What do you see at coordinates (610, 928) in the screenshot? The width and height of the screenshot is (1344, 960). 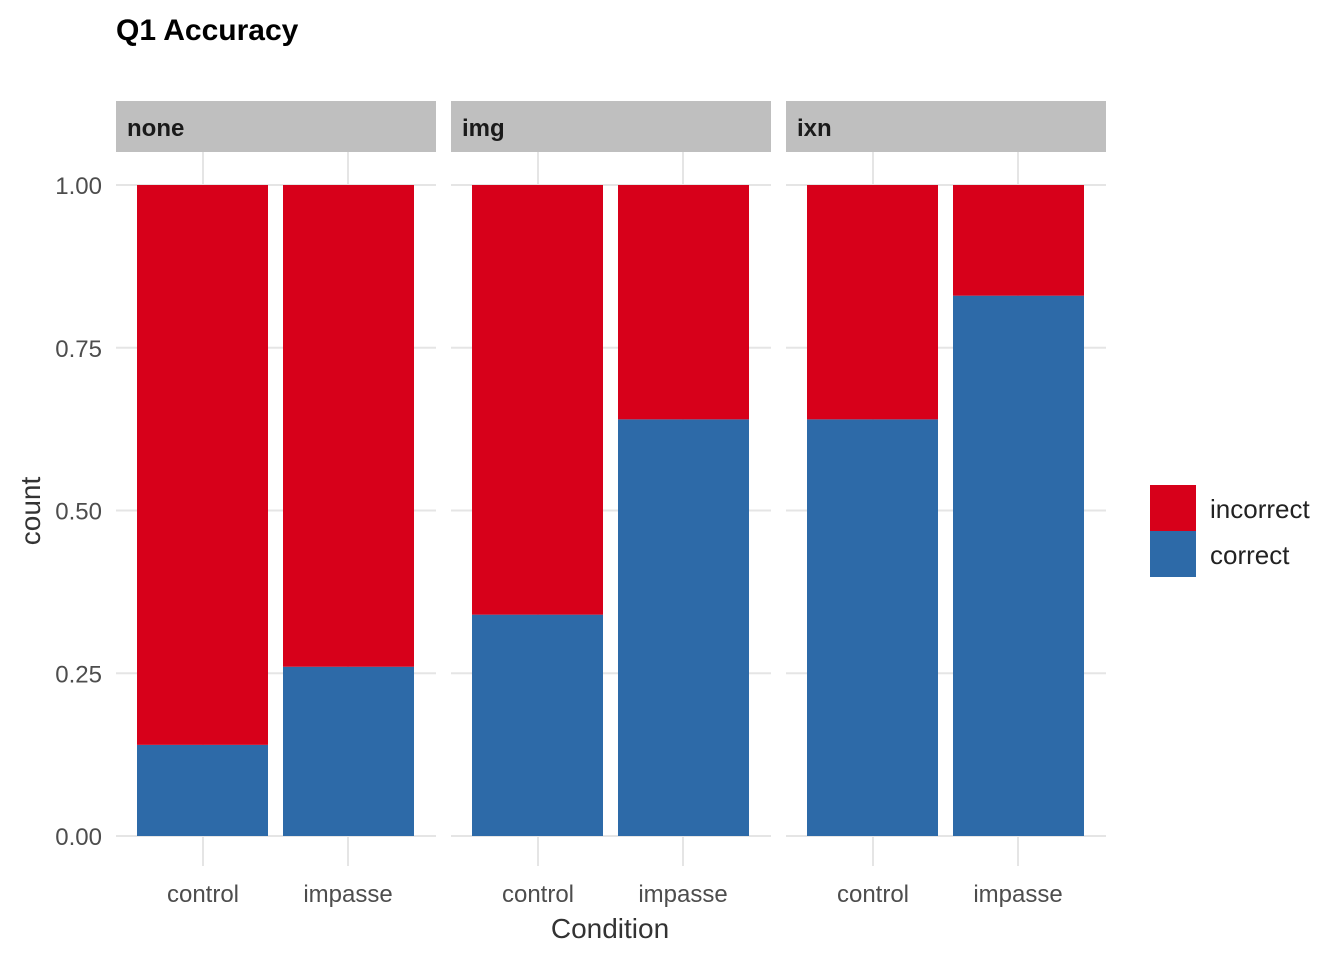 I see `x-axis-title: Condition` at bounding box center [610, 928].